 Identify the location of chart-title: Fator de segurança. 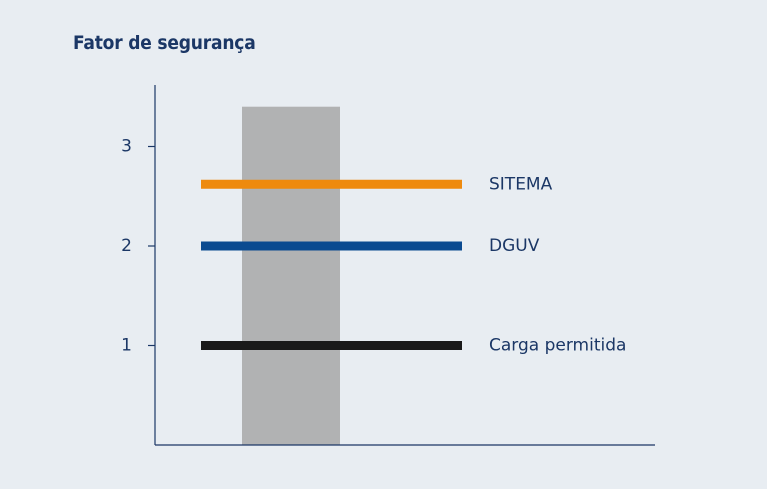
(164, 43).